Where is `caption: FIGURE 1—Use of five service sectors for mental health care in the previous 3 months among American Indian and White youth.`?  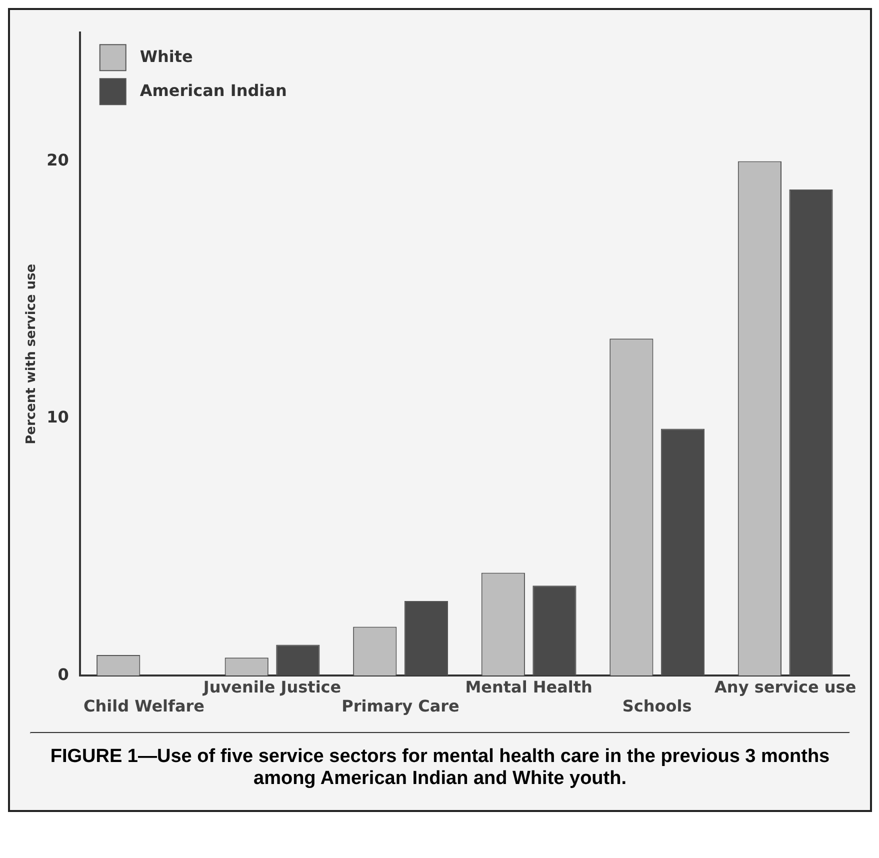
caption: FIGURE 1—Use of five service sectors for mental health care in the previous 3 months among American Indian and White youth. is located at coordinates (440, 768).